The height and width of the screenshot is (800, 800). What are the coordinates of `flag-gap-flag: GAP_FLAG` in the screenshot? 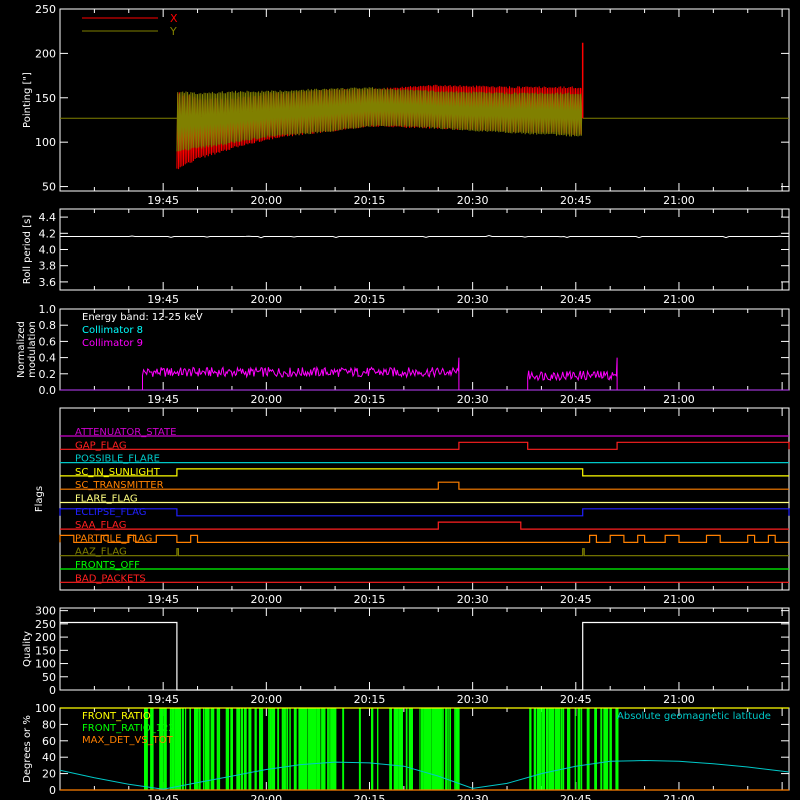 It's located at (425, 445).